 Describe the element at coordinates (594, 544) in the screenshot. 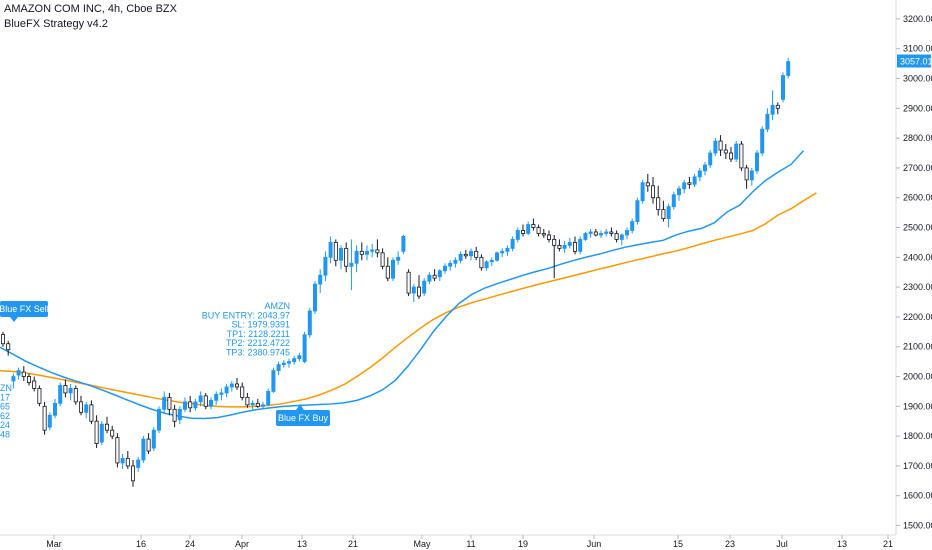

I see `x-tick-label: Jun` at that location.